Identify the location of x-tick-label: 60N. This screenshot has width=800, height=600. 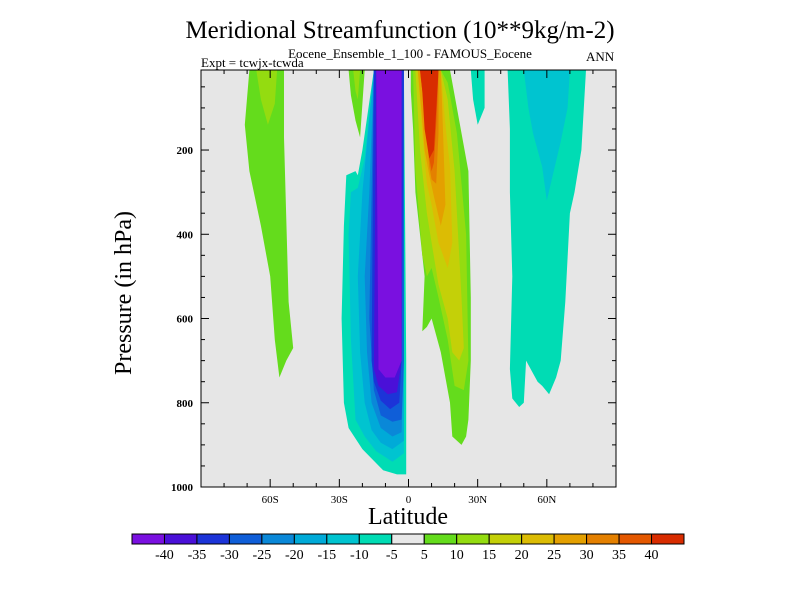
(546, 500).